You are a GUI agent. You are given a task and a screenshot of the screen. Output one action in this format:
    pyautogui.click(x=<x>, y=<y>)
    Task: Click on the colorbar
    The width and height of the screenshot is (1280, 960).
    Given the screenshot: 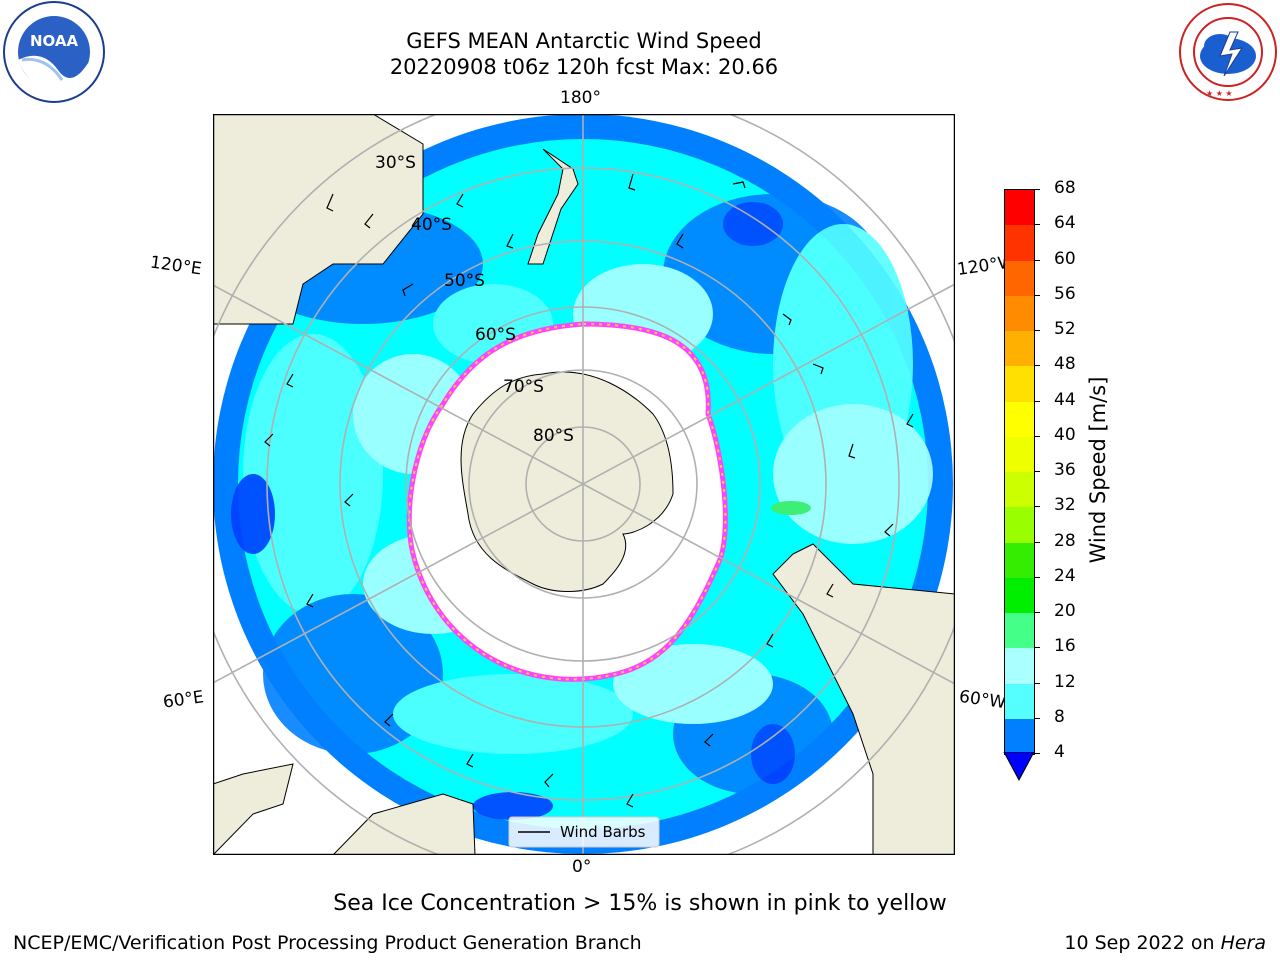 What is the action you would take?
    pyautogui.click(x=1019, y=472)
    